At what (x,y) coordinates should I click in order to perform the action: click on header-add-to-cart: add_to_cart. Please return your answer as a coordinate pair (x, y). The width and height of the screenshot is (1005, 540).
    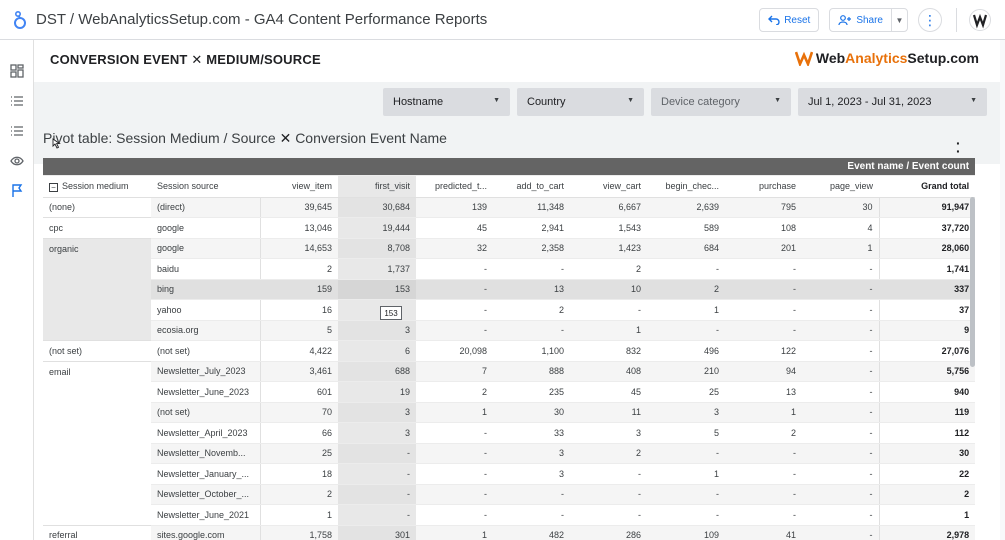
    Looking at the image, I should click on (531, 186).